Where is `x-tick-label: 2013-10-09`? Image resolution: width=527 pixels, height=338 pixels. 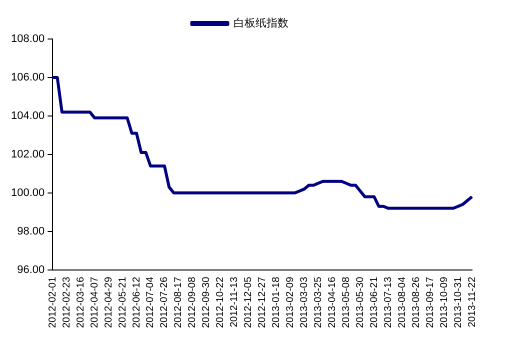
x-tick-label: 2013-10-09 is located at coordinates (444, 302).